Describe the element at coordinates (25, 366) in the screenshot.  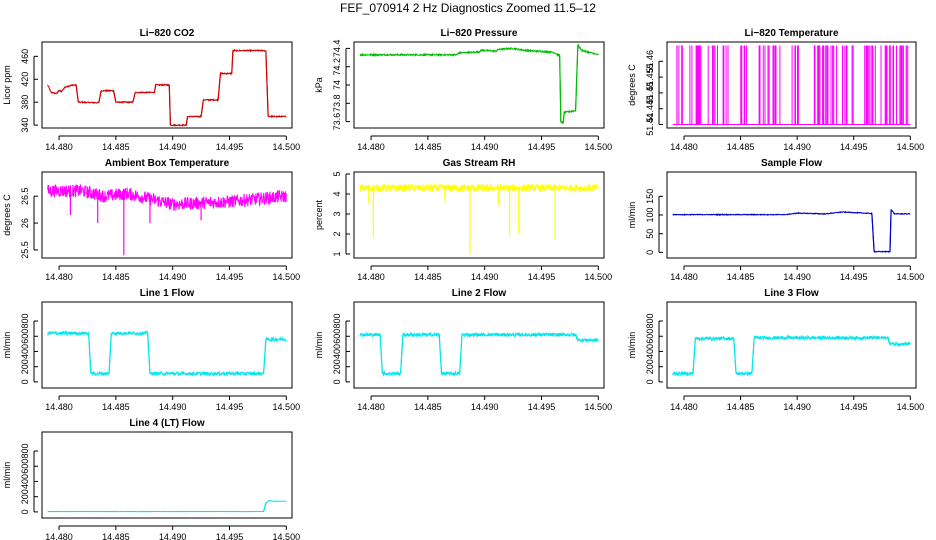
I see `y-tick-label: 200` at that location.